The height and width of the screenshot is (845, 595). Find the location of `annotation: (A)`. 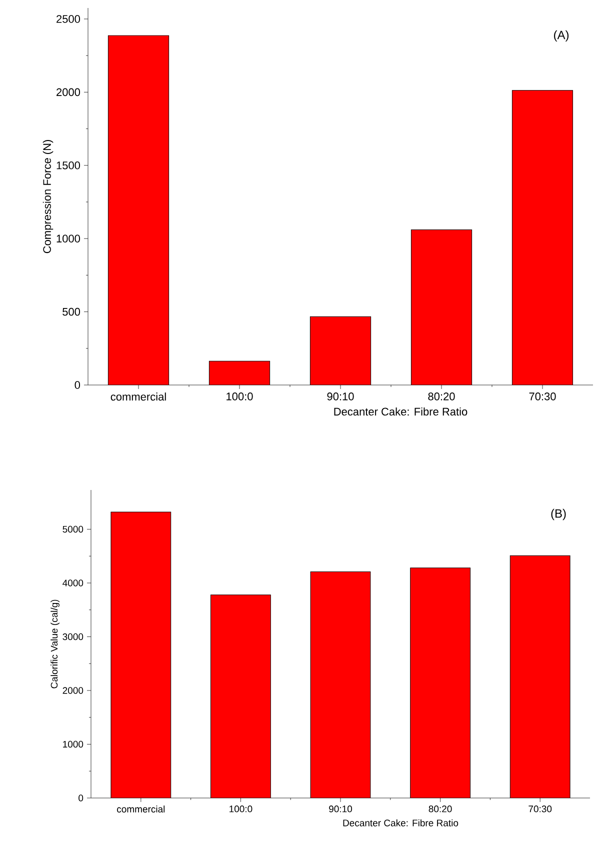

annotation: (A) is located at coordinates (561, 36).